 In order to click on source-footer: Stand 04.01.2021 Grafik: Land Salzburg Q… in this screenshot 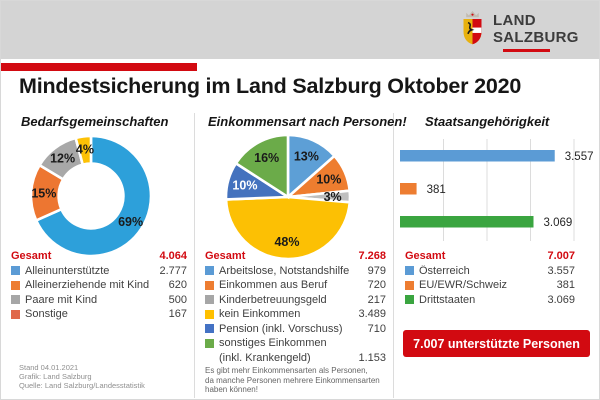, I will do `click(82, 377)`.